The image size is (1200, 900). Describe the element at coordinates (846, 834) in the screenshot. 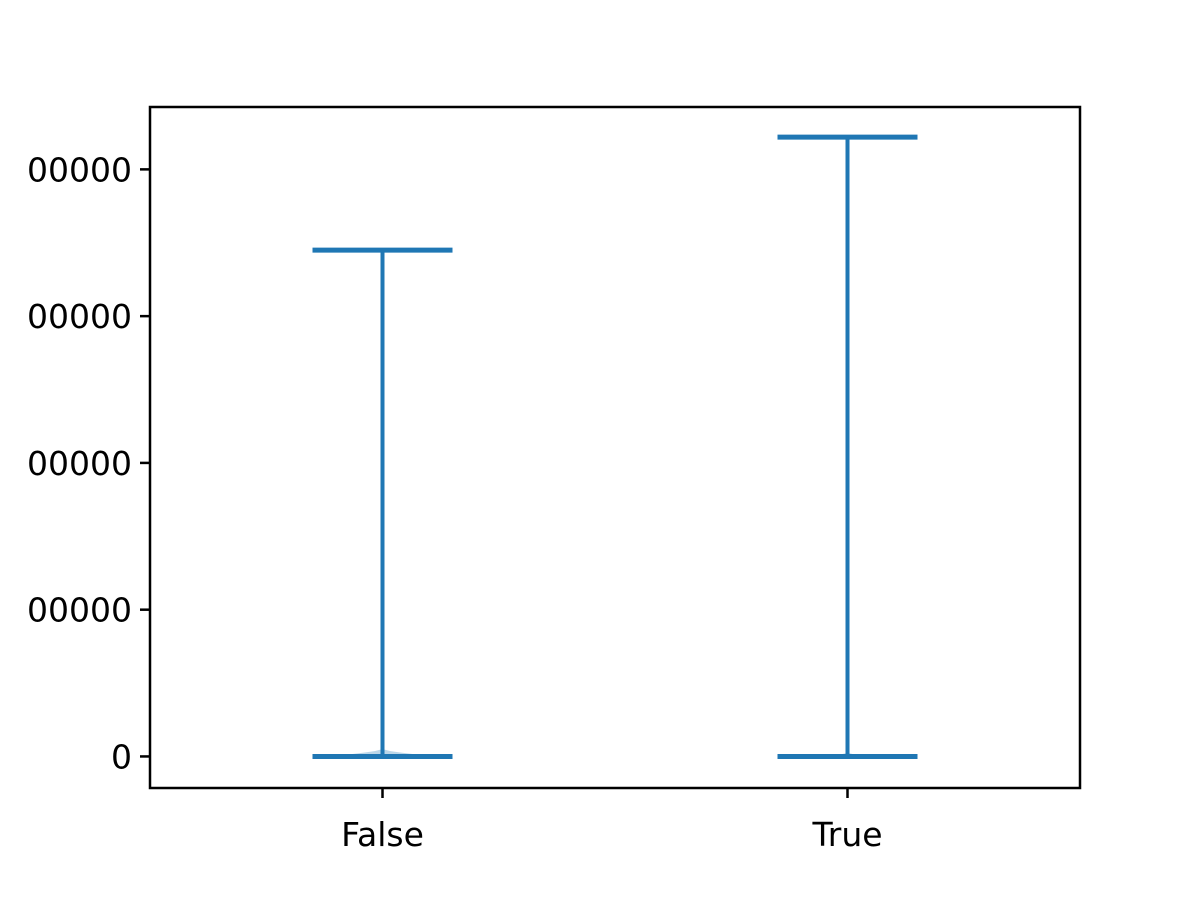

I see `x-tick-label: True` at that location.